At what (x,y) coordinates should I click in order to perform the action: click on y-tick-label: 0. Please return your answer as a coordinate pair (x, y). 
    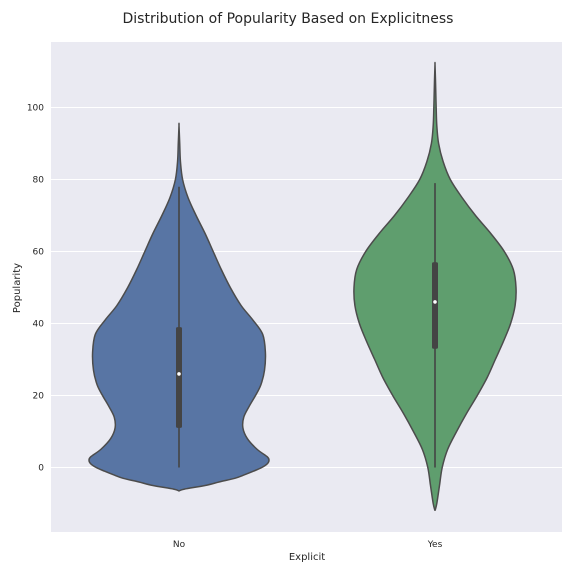
    Looking at the image, I should click on (41, 469).